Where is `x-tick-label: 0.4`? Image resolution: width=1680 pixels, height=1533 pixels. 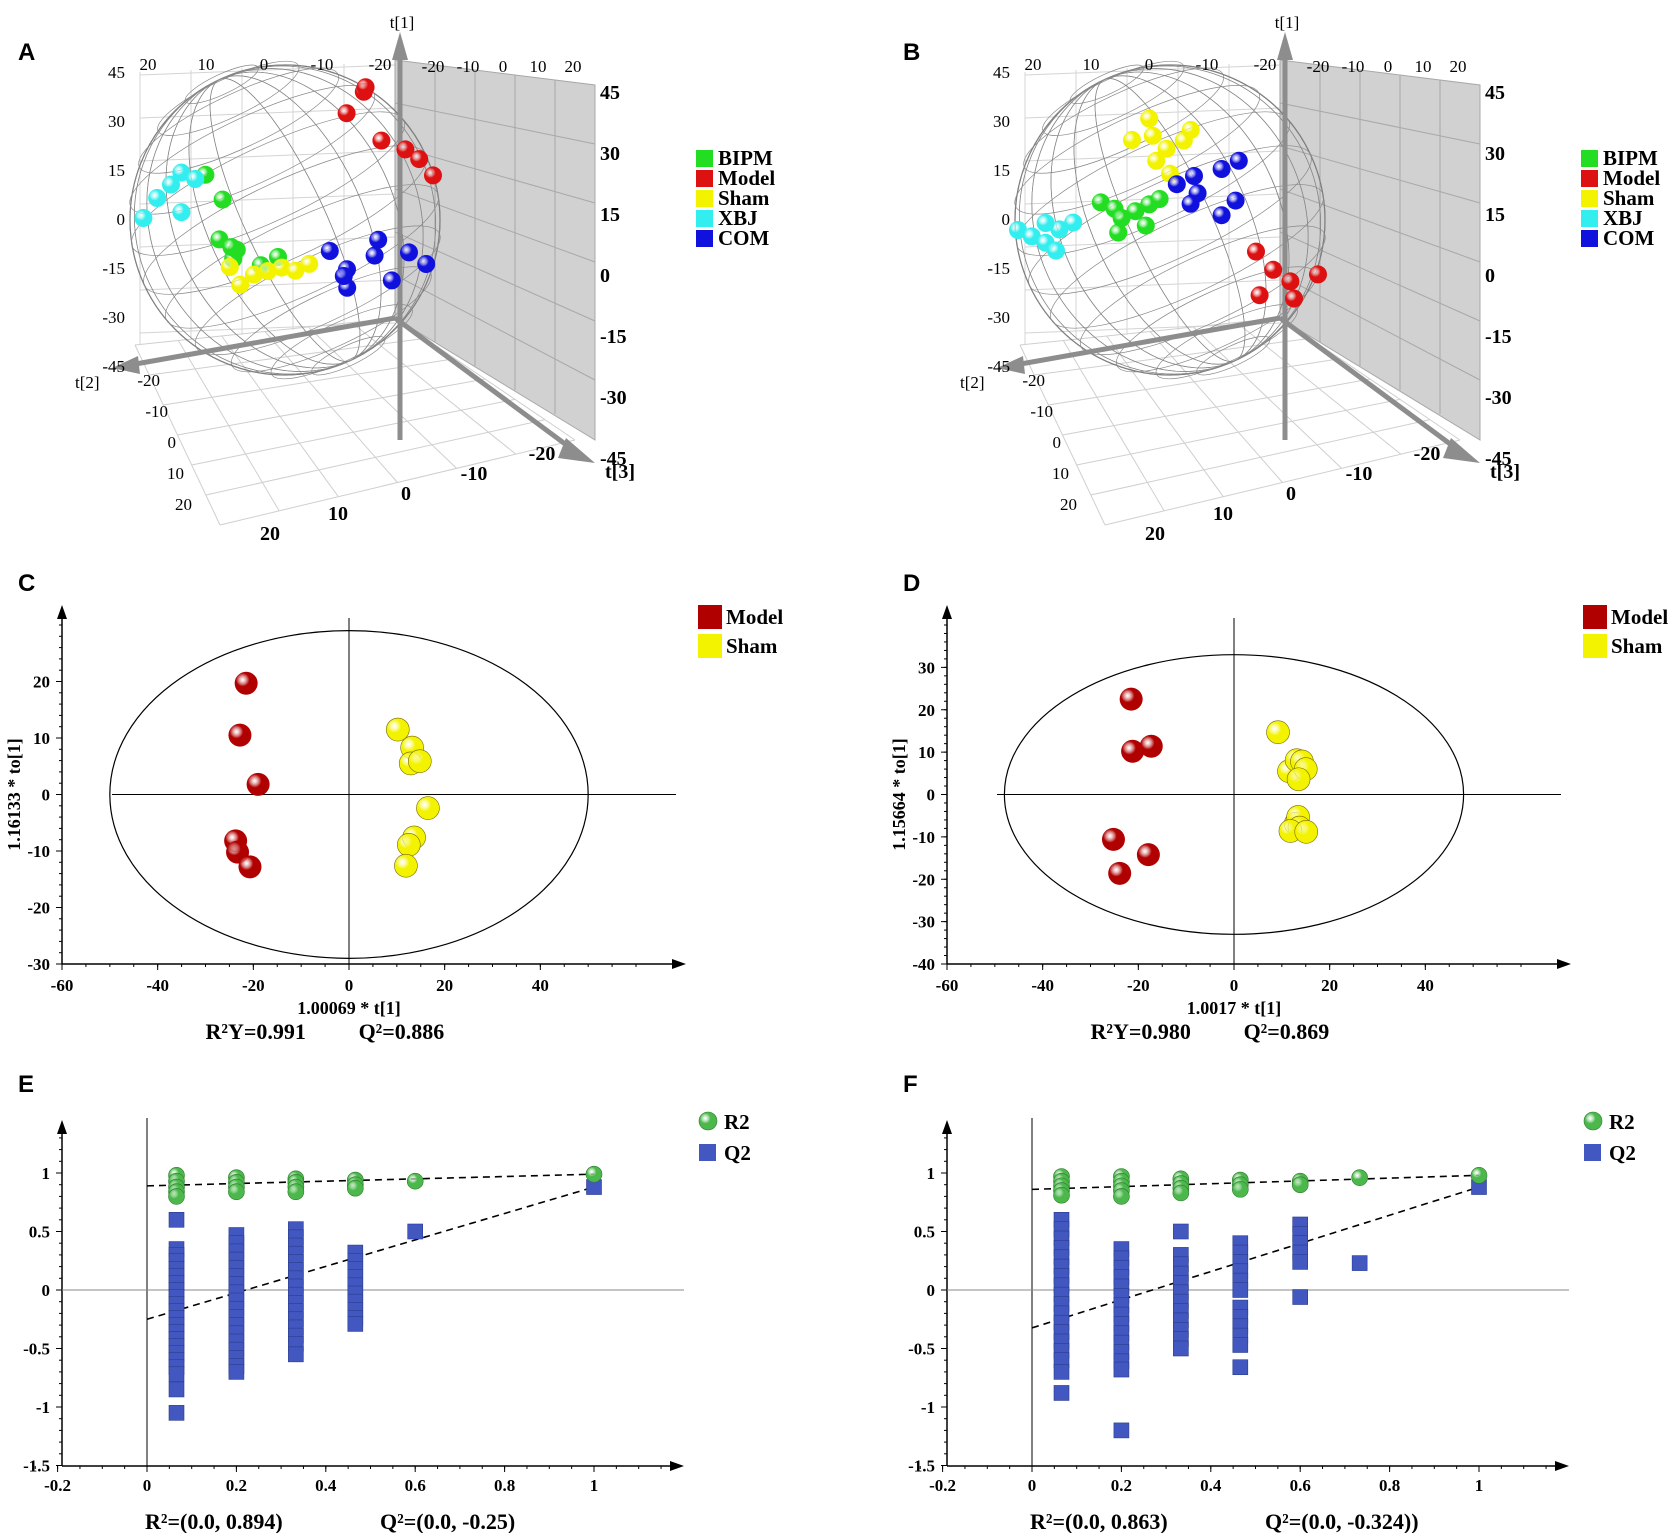 x-tick-label: 0.4 is located at coordinates (1211, 1485).